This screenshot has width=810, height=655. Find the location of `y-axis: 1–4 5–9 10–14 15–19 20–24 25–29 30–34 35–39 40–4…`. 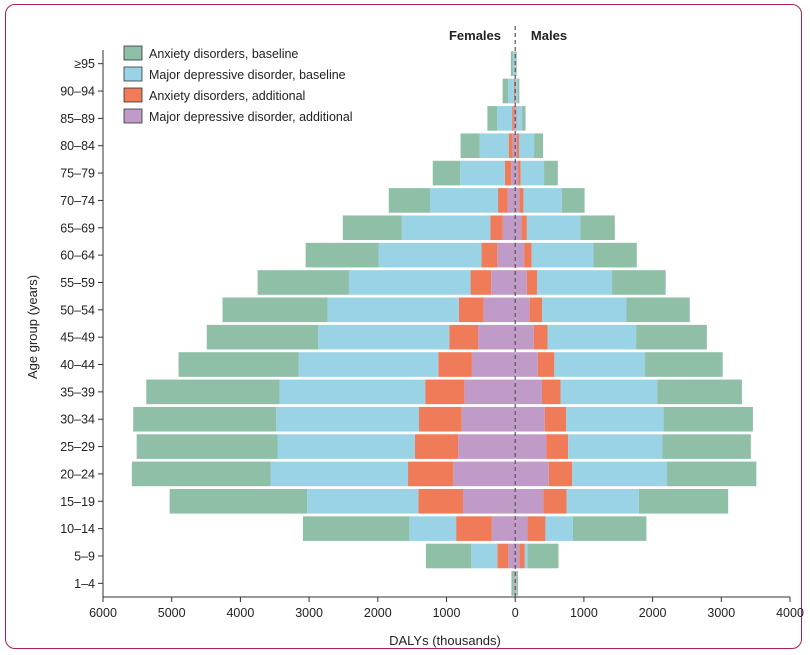

y-axis: 1–4 5–9 10–14 15–19 20–24 25–29 30–34 35–39 40–4… is located at coordinates (82, 323).